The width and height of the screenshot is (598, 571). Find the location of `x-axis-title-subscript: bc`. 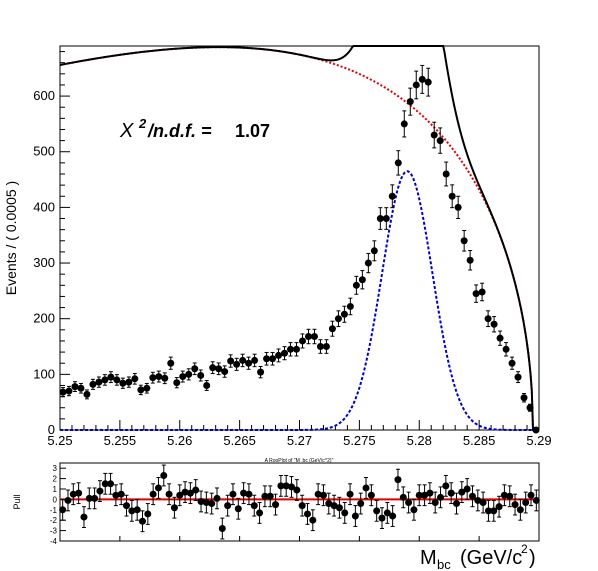

x-axis-title-subscript: bc is located at coordinates (444, 564).